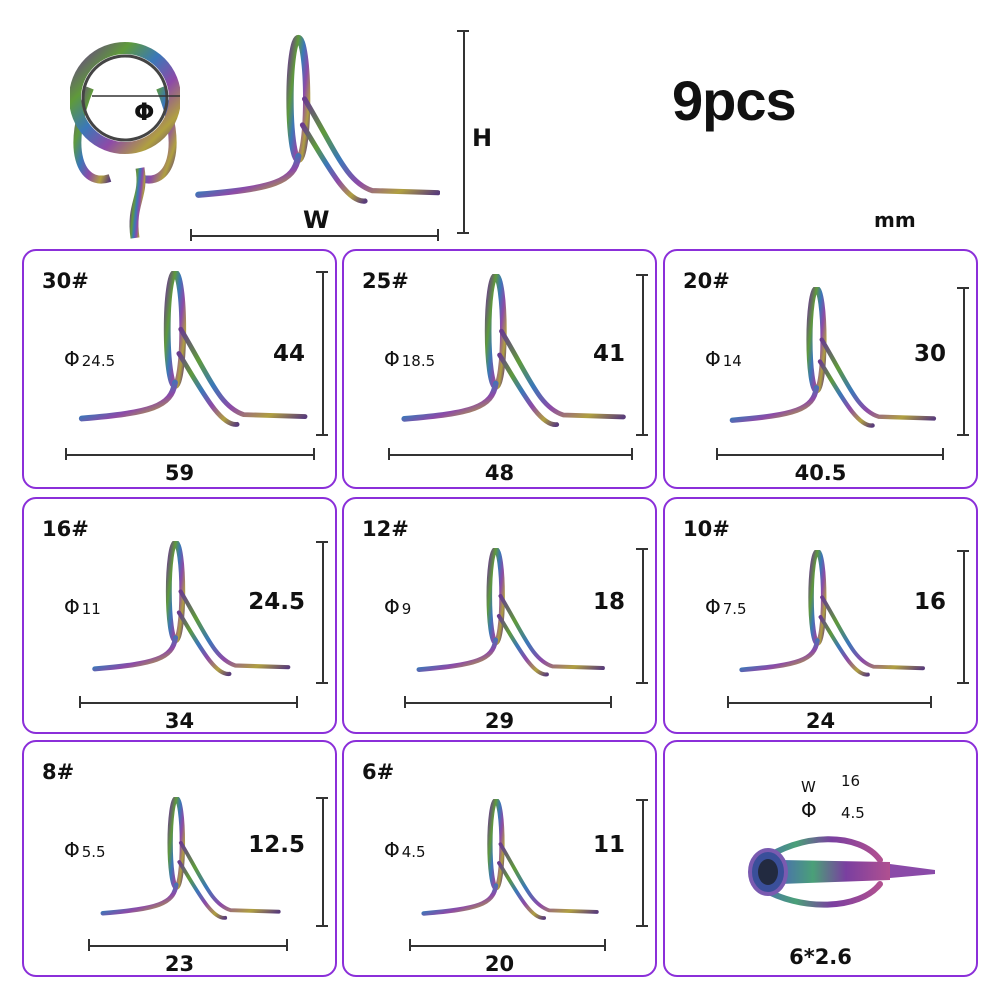 The height and width of the screenshot is (1001, 1001). What do you see at coordinates (413, 852) in the screenshot?
I see `guide-diameter-value: 4.5` at bounding box center [413, 852].